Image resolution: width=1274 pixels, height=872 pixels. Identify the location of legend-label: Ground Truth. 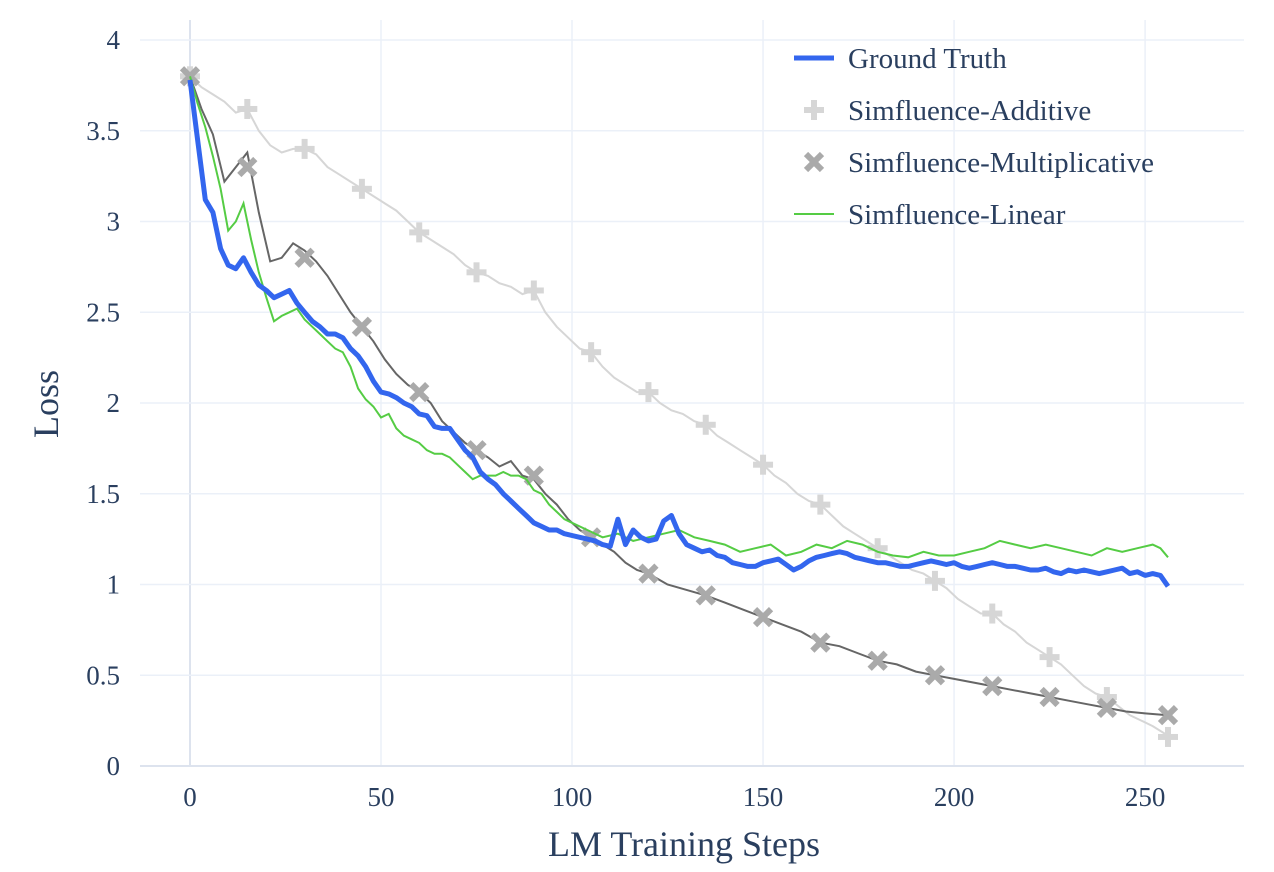
(927, 59).